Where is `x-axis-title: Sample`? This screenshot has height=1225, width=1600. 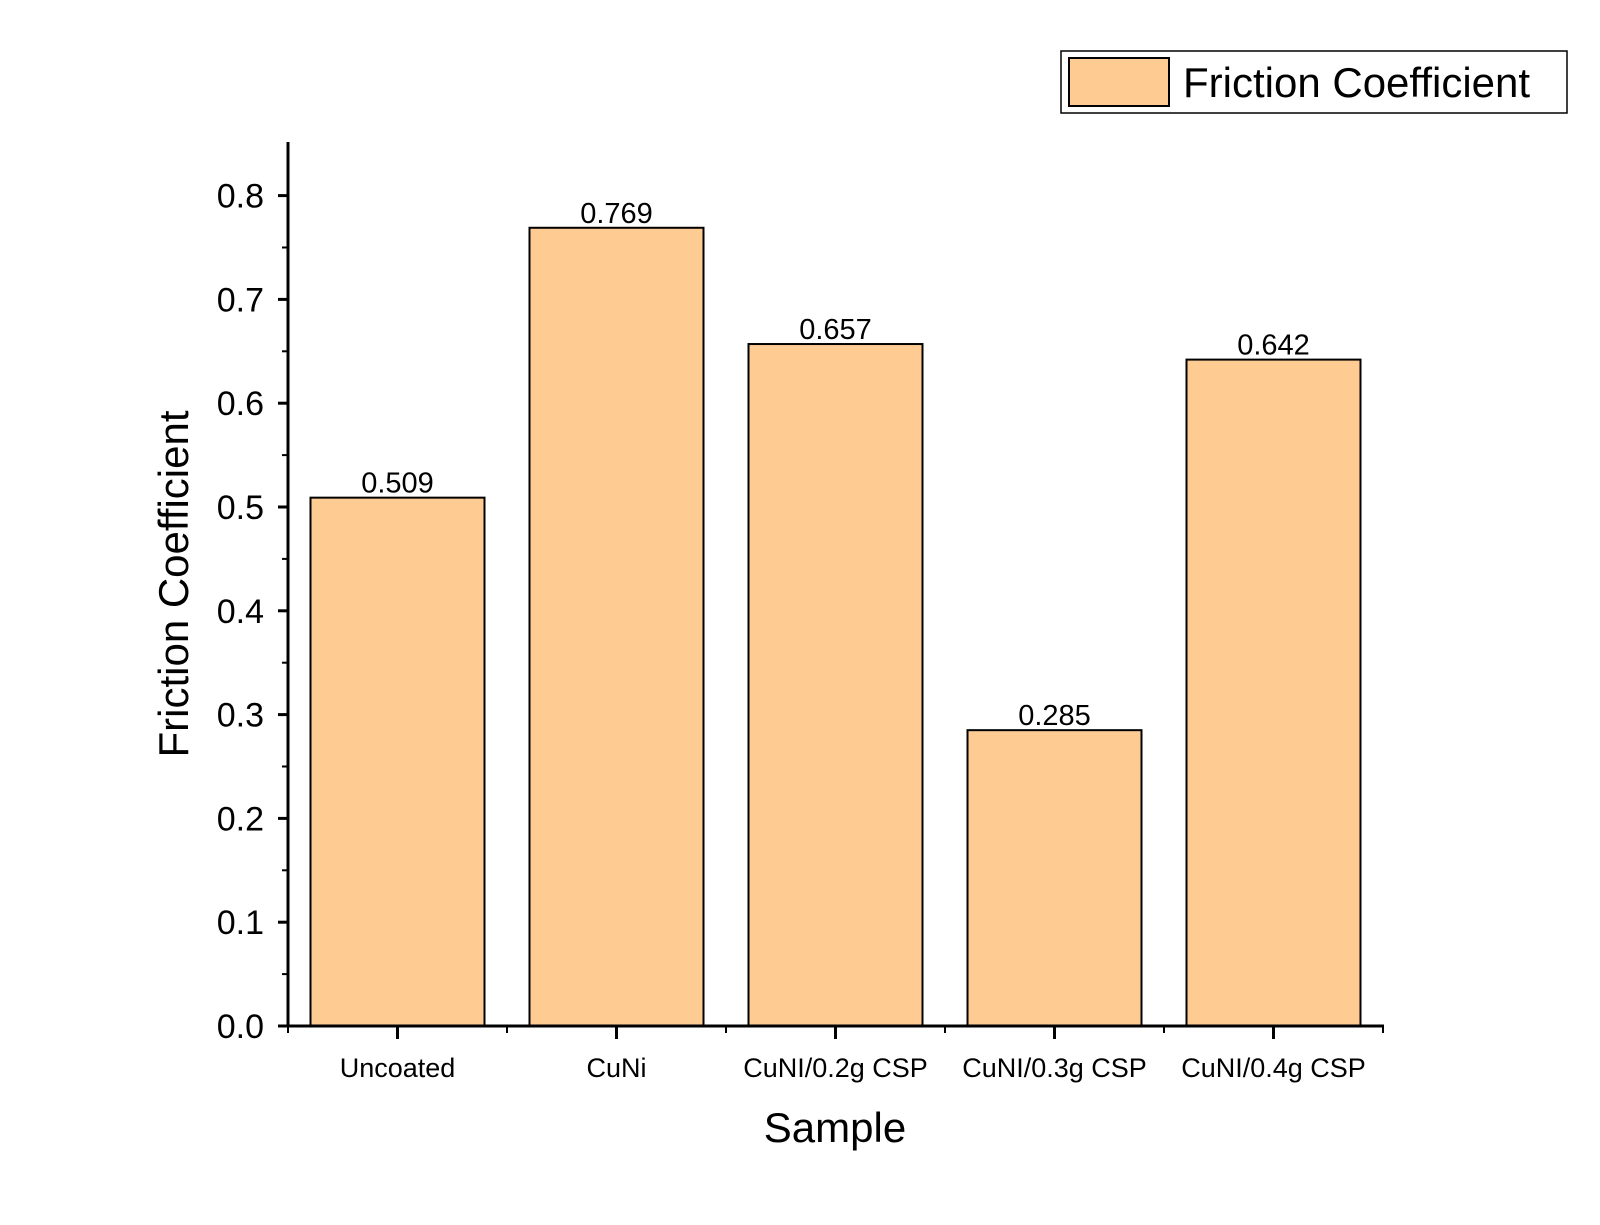
x-axis-title: Sample is located at coordinates (835, 1127).